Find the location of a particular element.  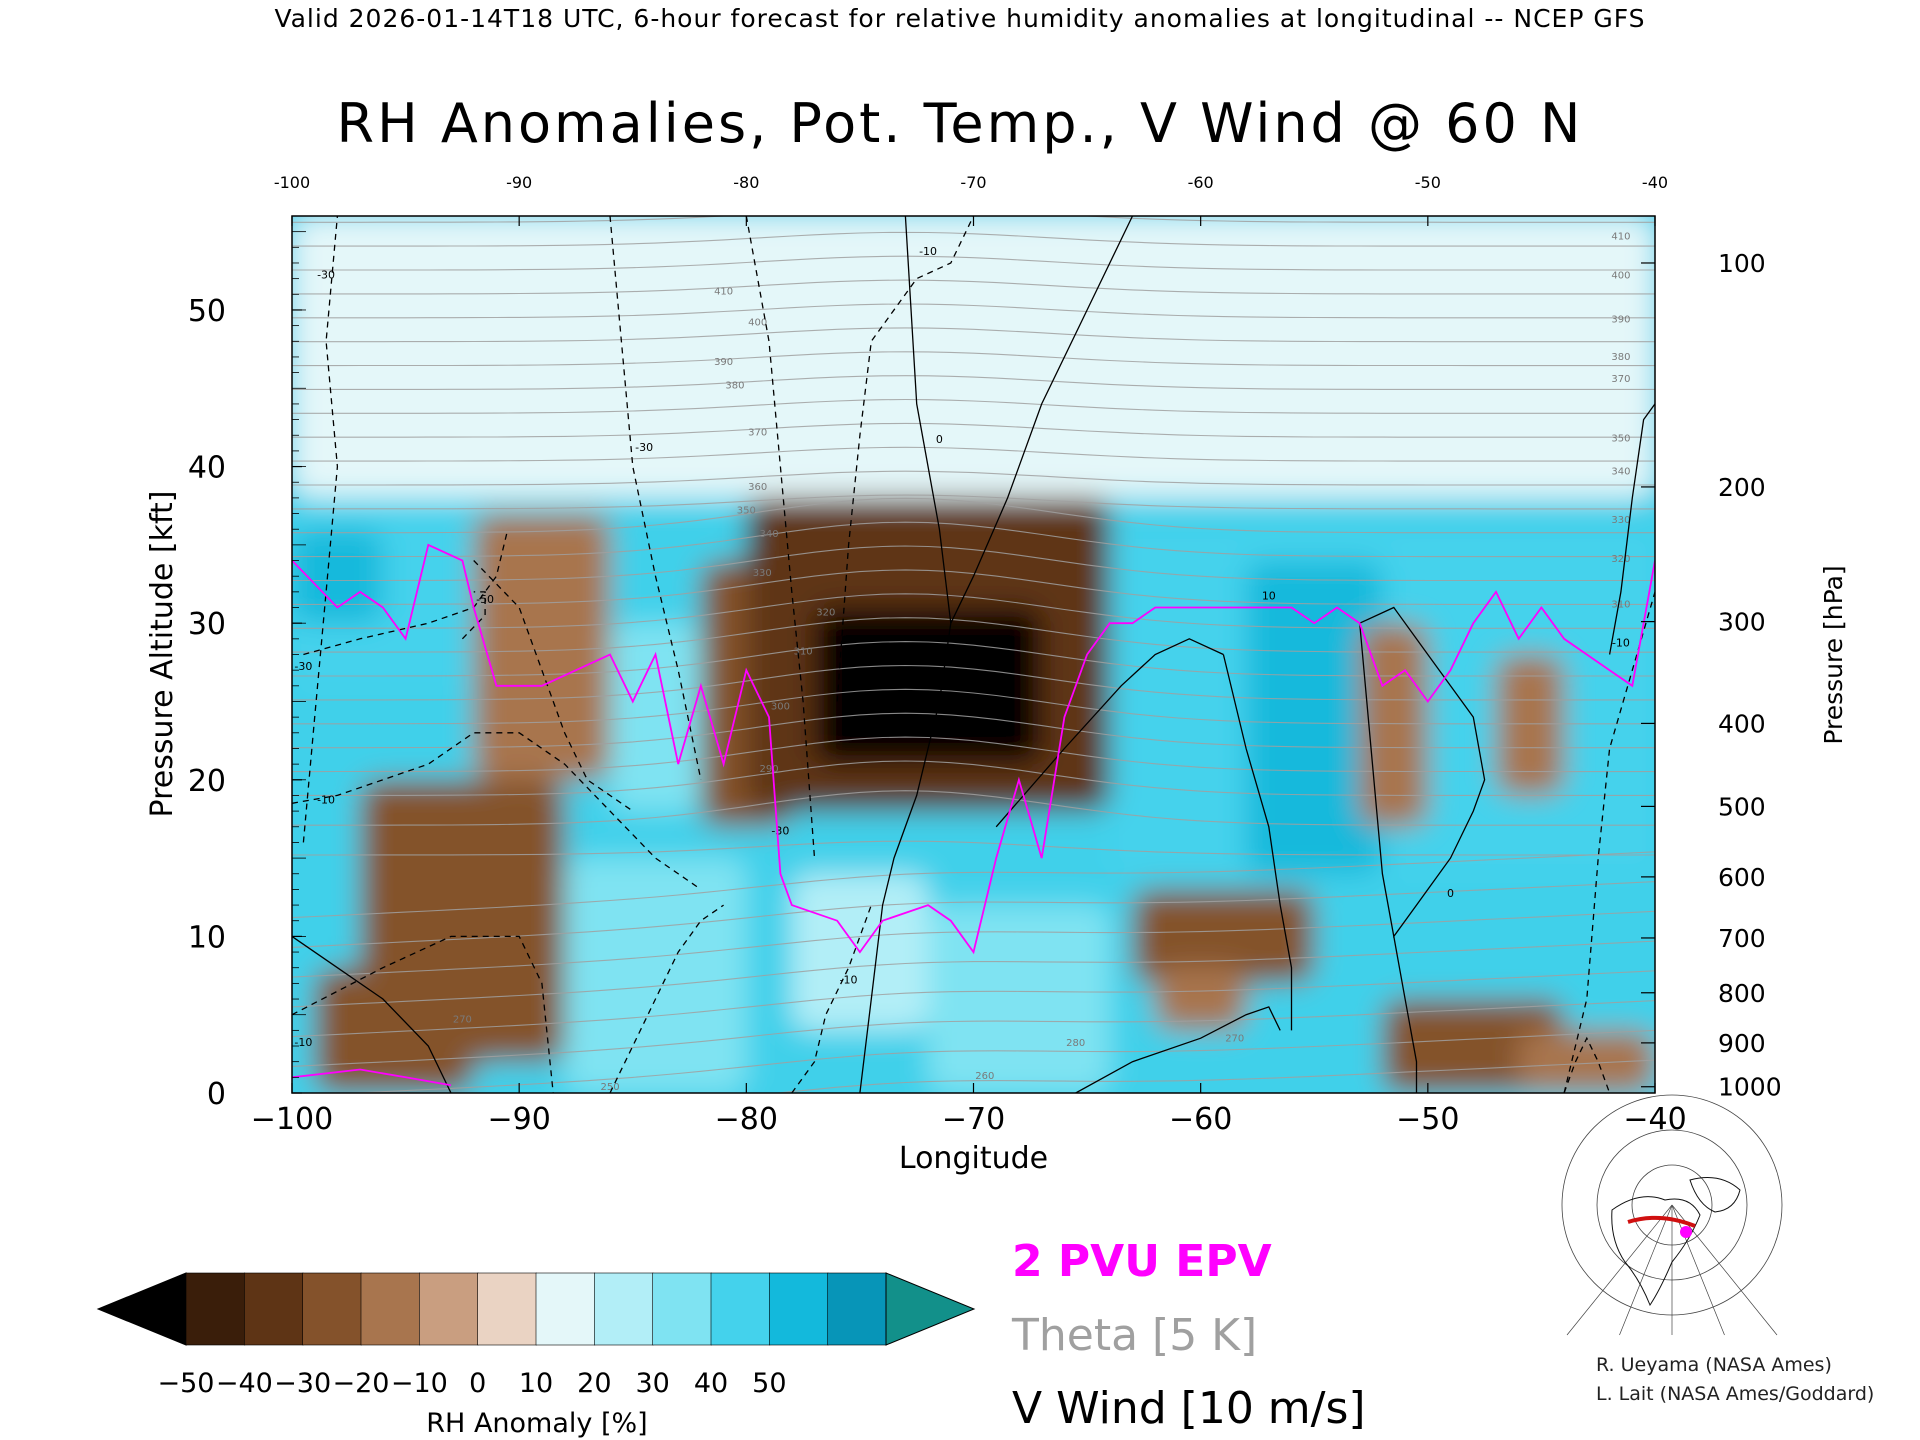

theta-label: 310 is located at coordinates (803, 652).